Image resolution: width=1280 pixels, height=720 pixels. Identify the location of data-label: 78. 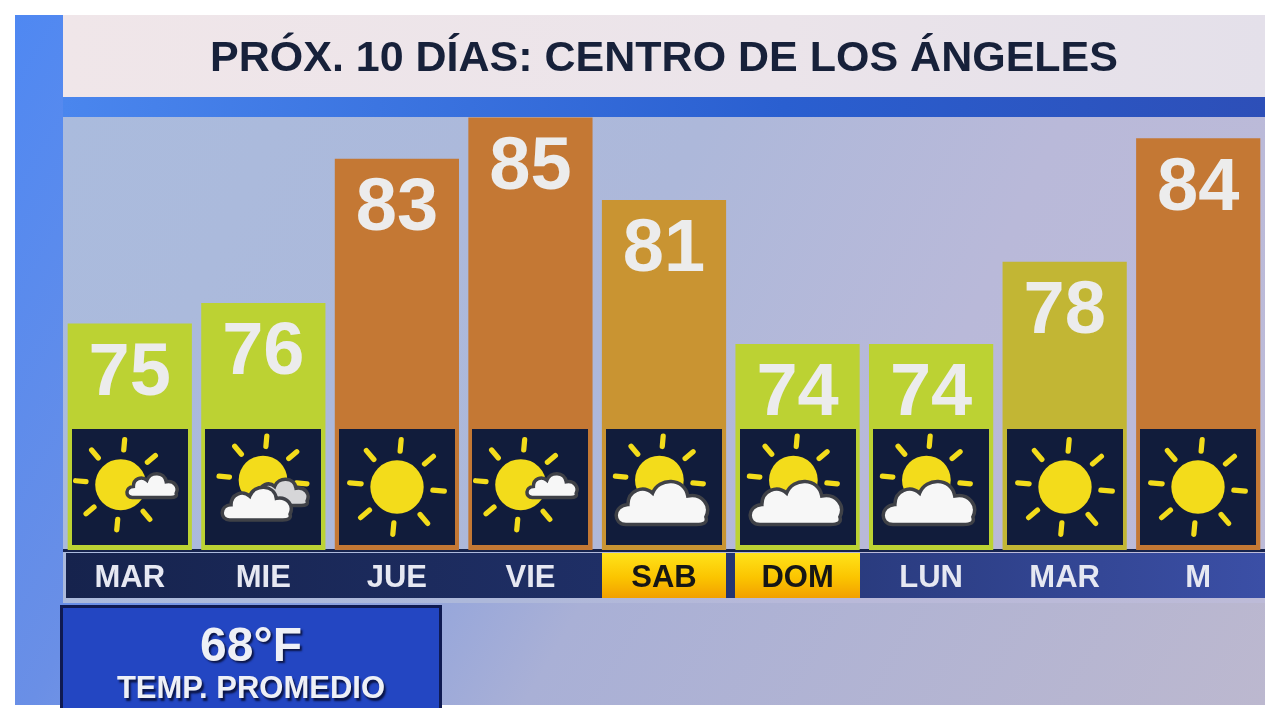
(1064, 308).